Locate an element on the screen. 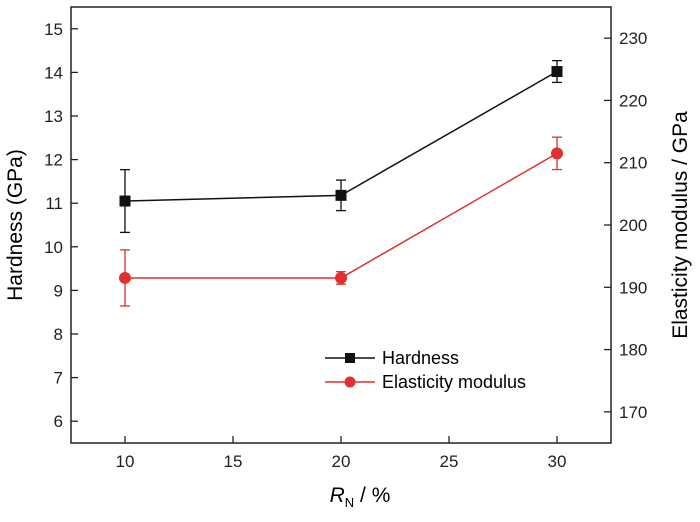  right-y-axis: 170 180 190 200 210 220 230 is located at coordinates (625, 225).